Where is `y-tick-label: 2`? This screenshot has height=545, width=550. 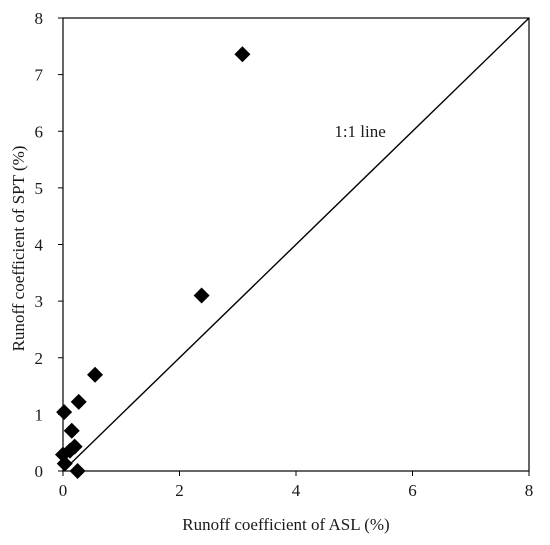 y-tick-label: 2 is located at coordinates (39, 358).